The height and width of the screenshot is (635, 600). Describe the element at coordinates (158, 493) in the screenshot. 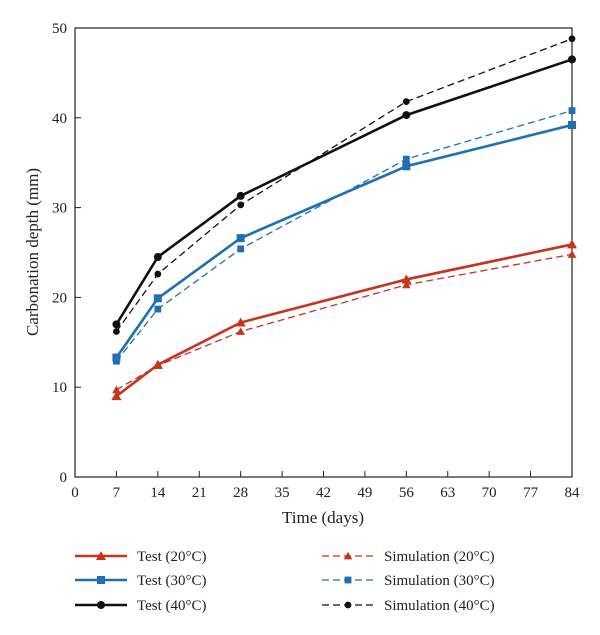

I see `x-tick-label: 14` at that location.